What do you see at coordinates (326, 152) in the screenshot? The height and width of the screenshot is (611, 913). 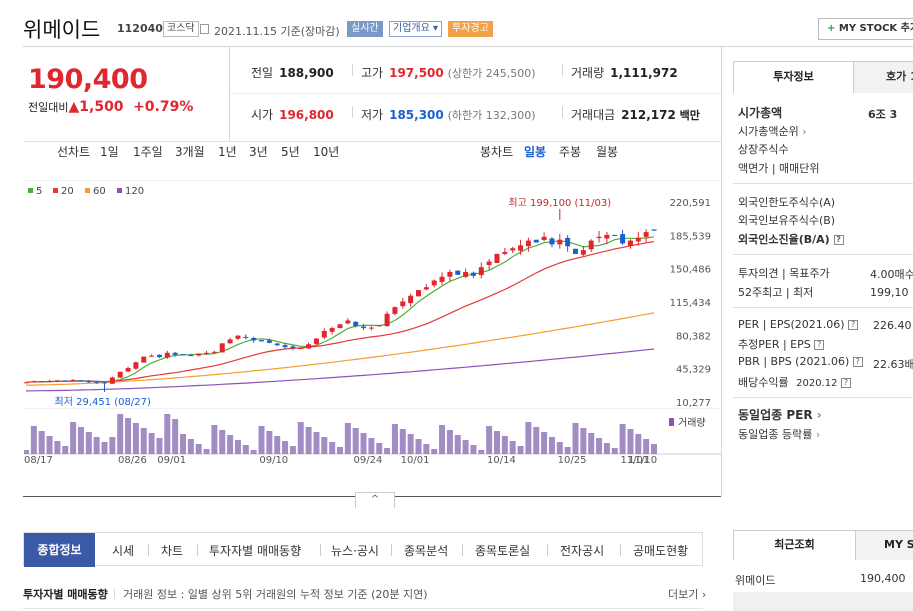 I see `tab-10y: 10년` at bounding box center [326, 152].